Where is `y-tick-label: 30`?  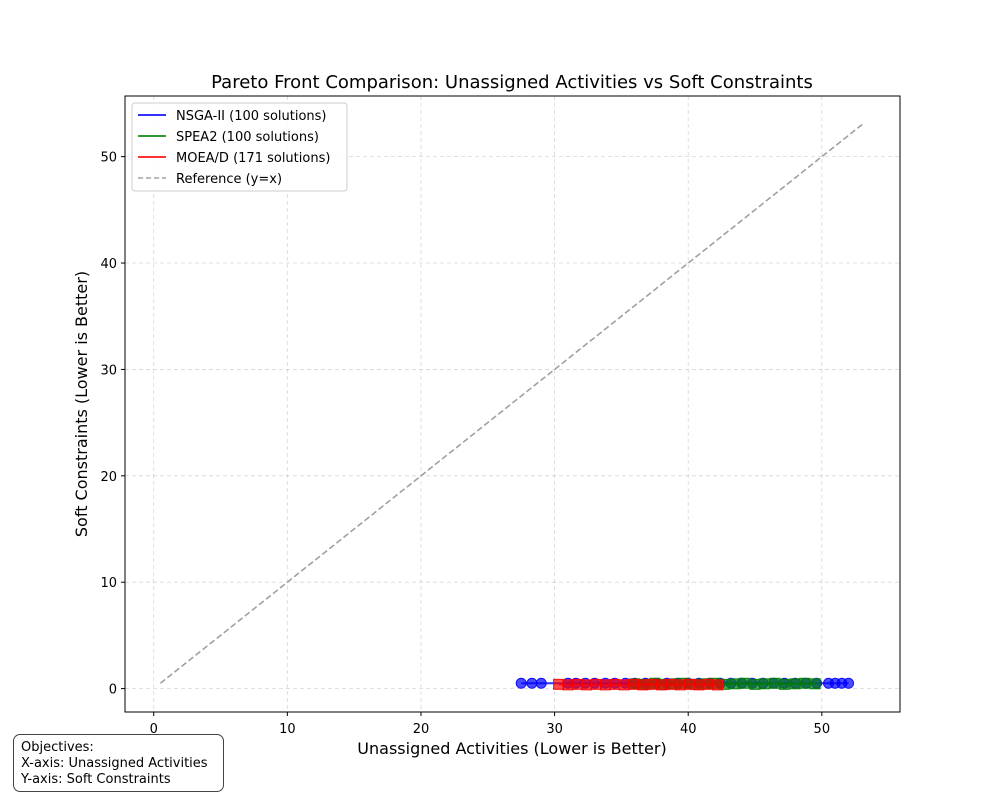 y-tick-label: 30 is located at coordinates (108, 370).